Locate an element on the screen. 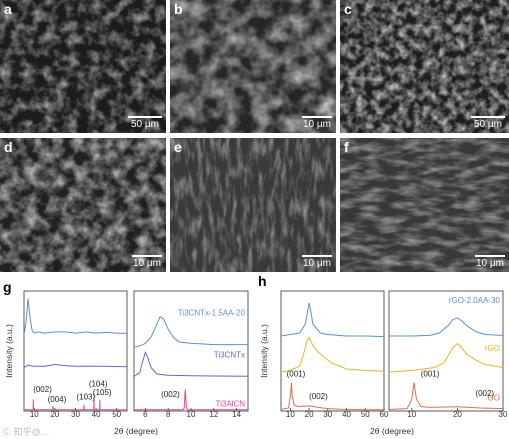 Image resolution: width=509 pixels, height=439 pixels. x-tick-label-h-1-10: 10 is located at coordinates (411, 414).